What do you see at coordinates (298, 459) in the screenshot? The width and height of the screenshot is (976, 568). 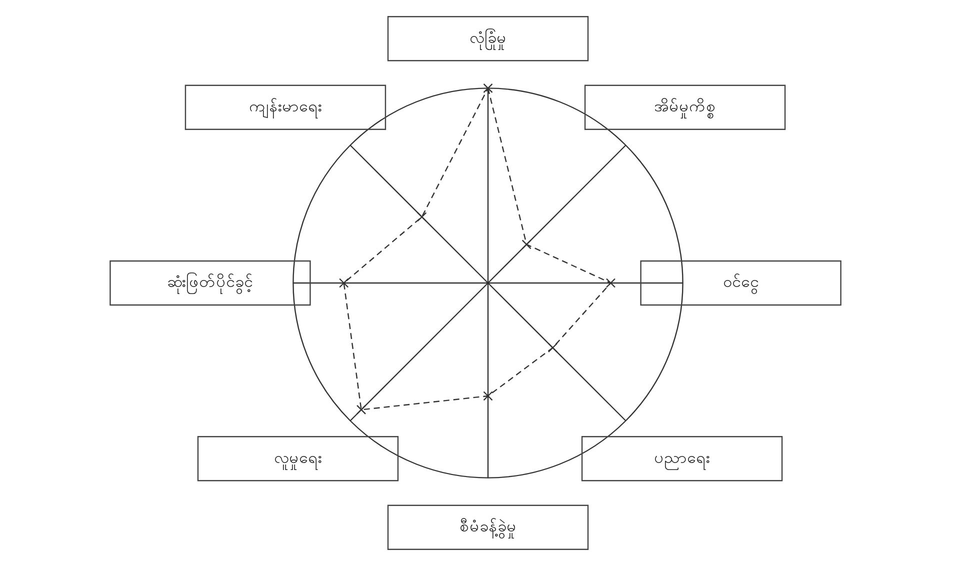 I see `spoke-label: လူမှုရေး` at bounding box center [298, 459].